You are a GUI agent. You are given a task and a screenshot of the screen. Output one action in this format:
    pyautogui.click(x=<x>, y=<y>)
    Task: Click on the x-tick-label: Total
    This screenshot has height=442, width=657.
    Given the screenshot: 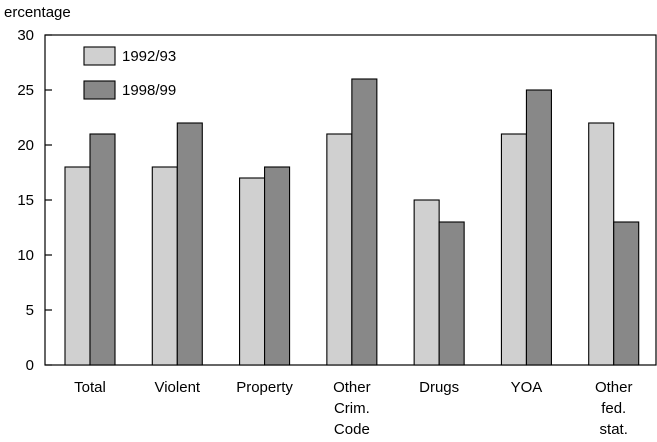 What is the action you would take?
    pyautogui.click(x=90, y=387)
    